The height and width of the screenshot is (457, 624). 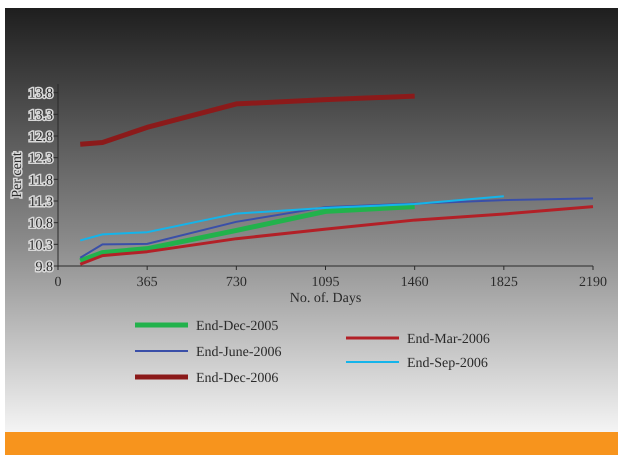 I want to click on y-tick-label: 10.3, so click(x=40, y=246).